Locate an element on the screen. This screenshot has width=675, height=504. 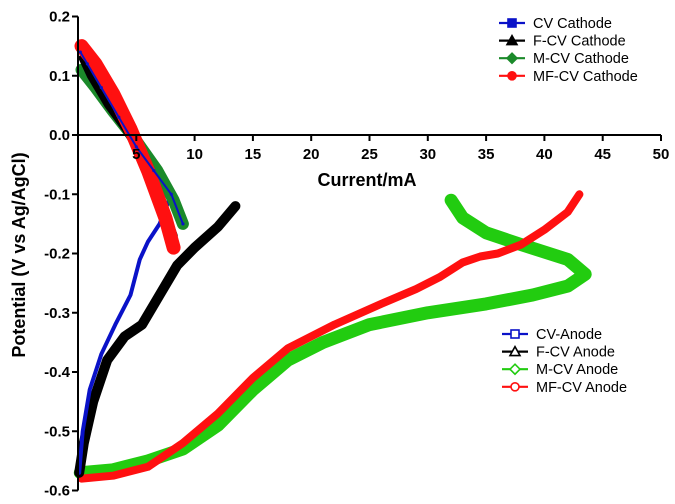
legend-marker-cv-anode is located at coordinates (515, 334).